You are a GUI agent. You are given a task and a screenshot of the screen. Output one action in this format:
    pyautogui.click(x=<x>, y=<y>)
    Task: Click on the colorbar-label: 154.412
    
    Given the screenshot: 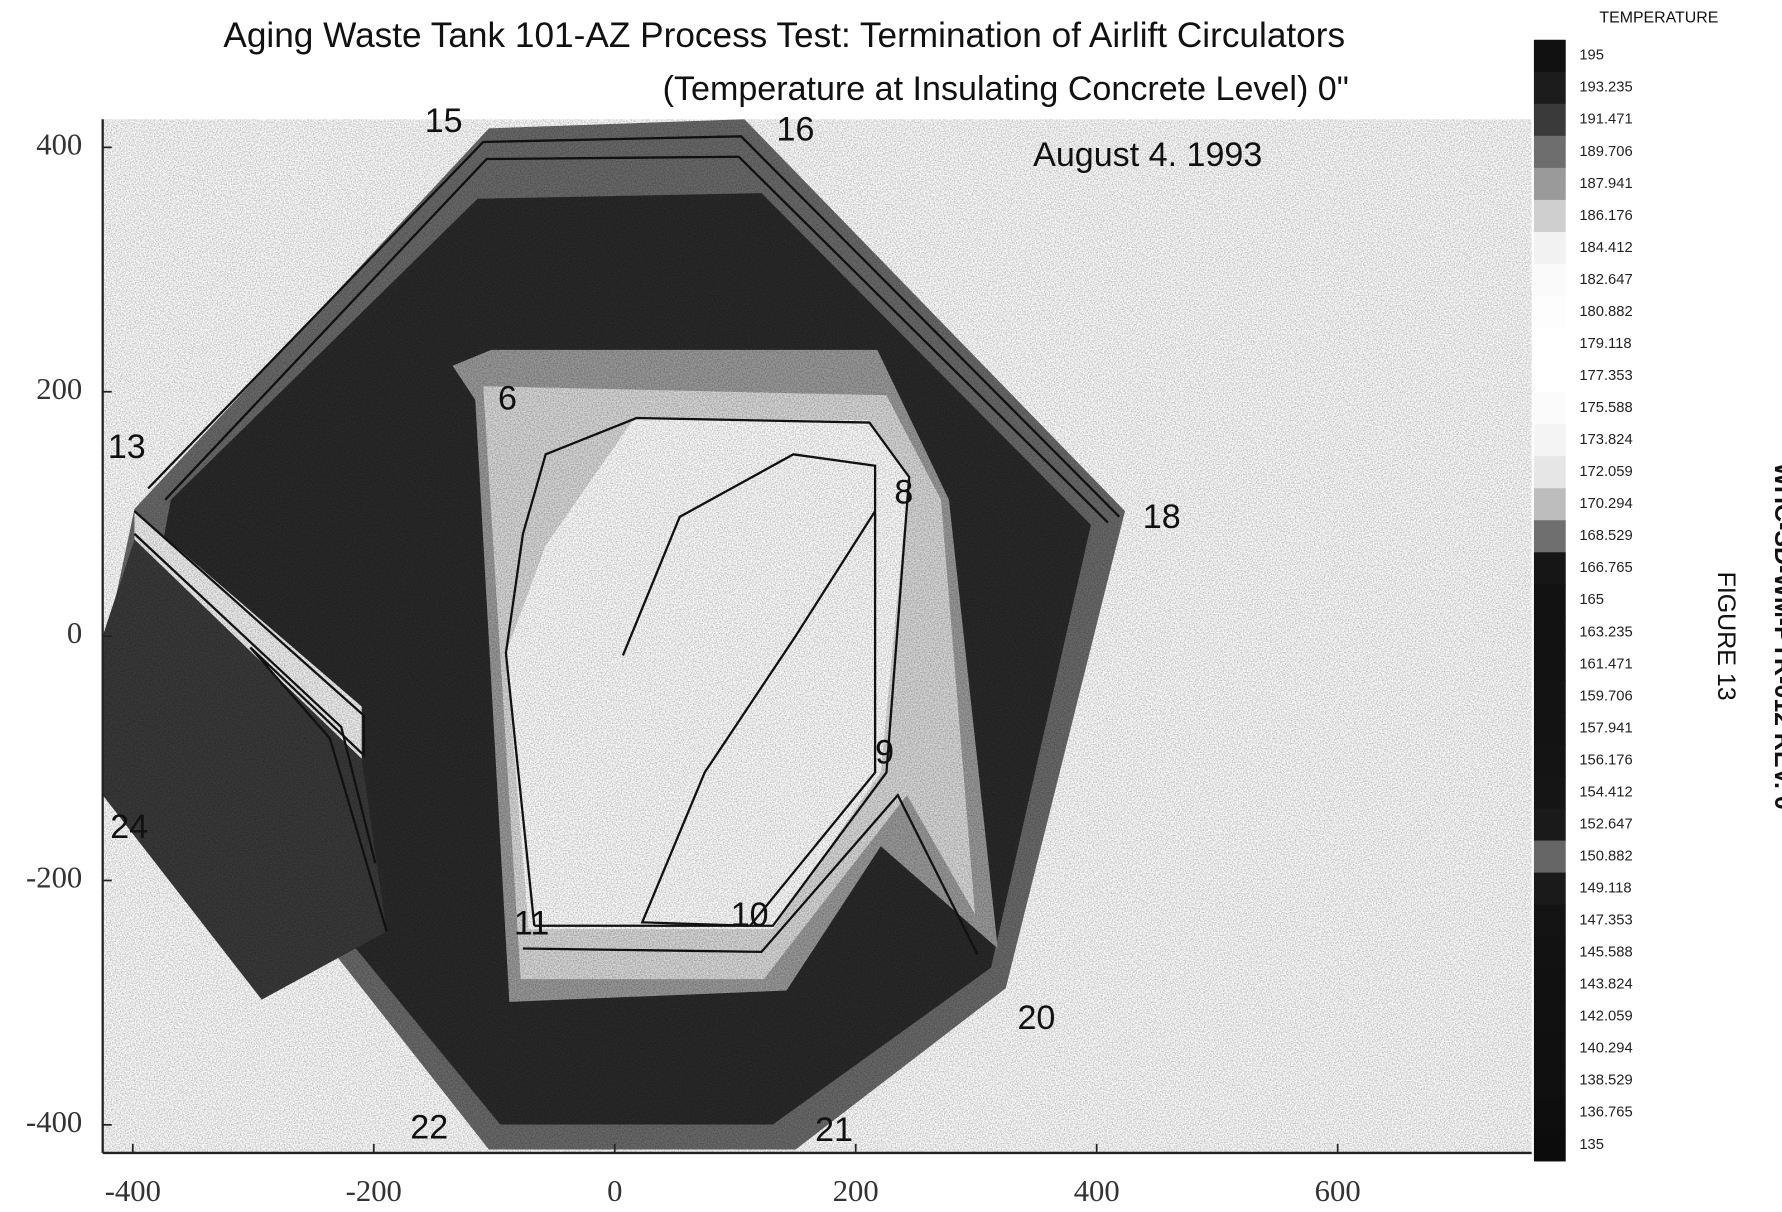 What is the action you would take?
    pyautogui.click(x=1605, y=792)
    